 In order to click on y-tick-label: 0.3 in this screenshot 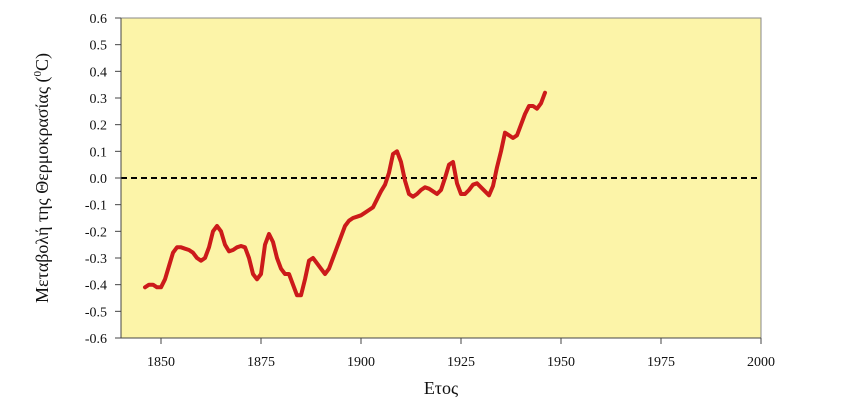, I will do `click(99, 99)`.